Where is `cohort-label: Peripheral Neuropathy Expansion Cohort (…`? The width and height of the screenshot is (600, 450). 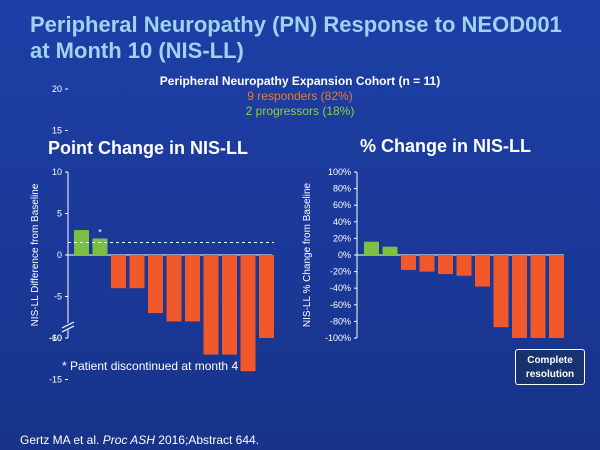 cohort-label: Peripheral Neuropathy Expansion Cohort (… is located at coordinates (300, 81).